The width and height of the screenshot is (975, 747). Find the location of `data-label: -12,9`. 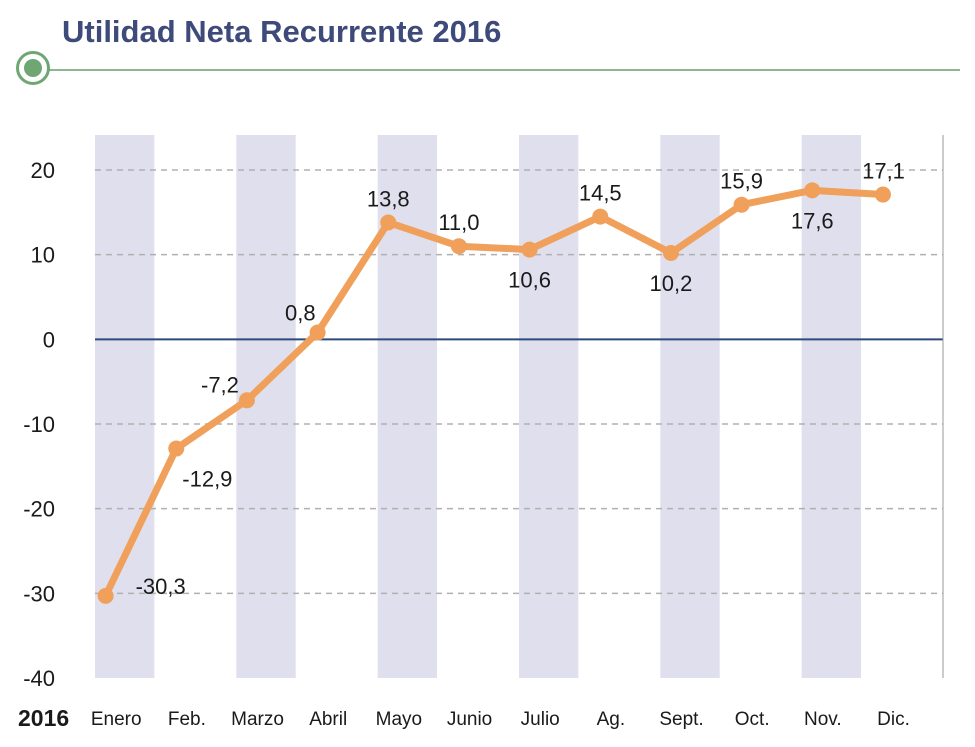

data-label: -12,9 is located at coordinates (207, 479).